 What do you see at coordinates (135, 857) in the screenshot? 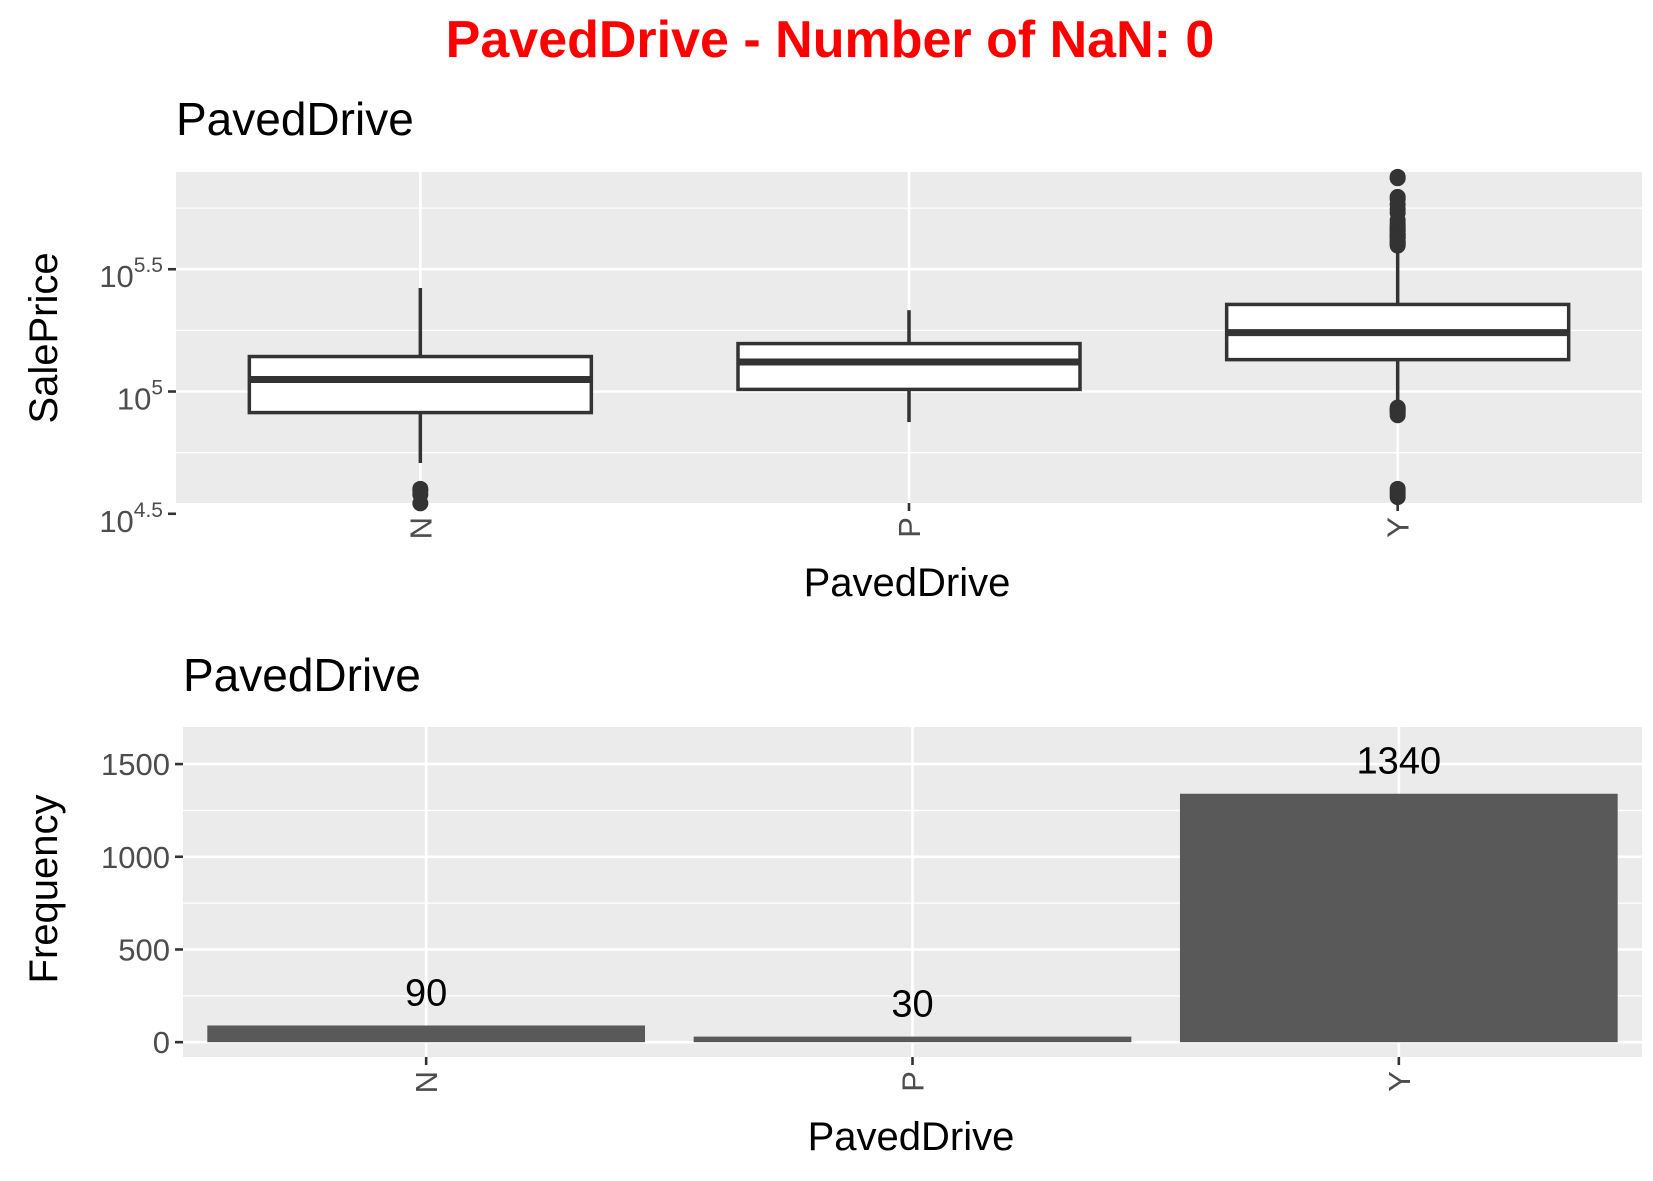
I see `bar-y-tick-label: 1000` at bounding box center [135, 857].